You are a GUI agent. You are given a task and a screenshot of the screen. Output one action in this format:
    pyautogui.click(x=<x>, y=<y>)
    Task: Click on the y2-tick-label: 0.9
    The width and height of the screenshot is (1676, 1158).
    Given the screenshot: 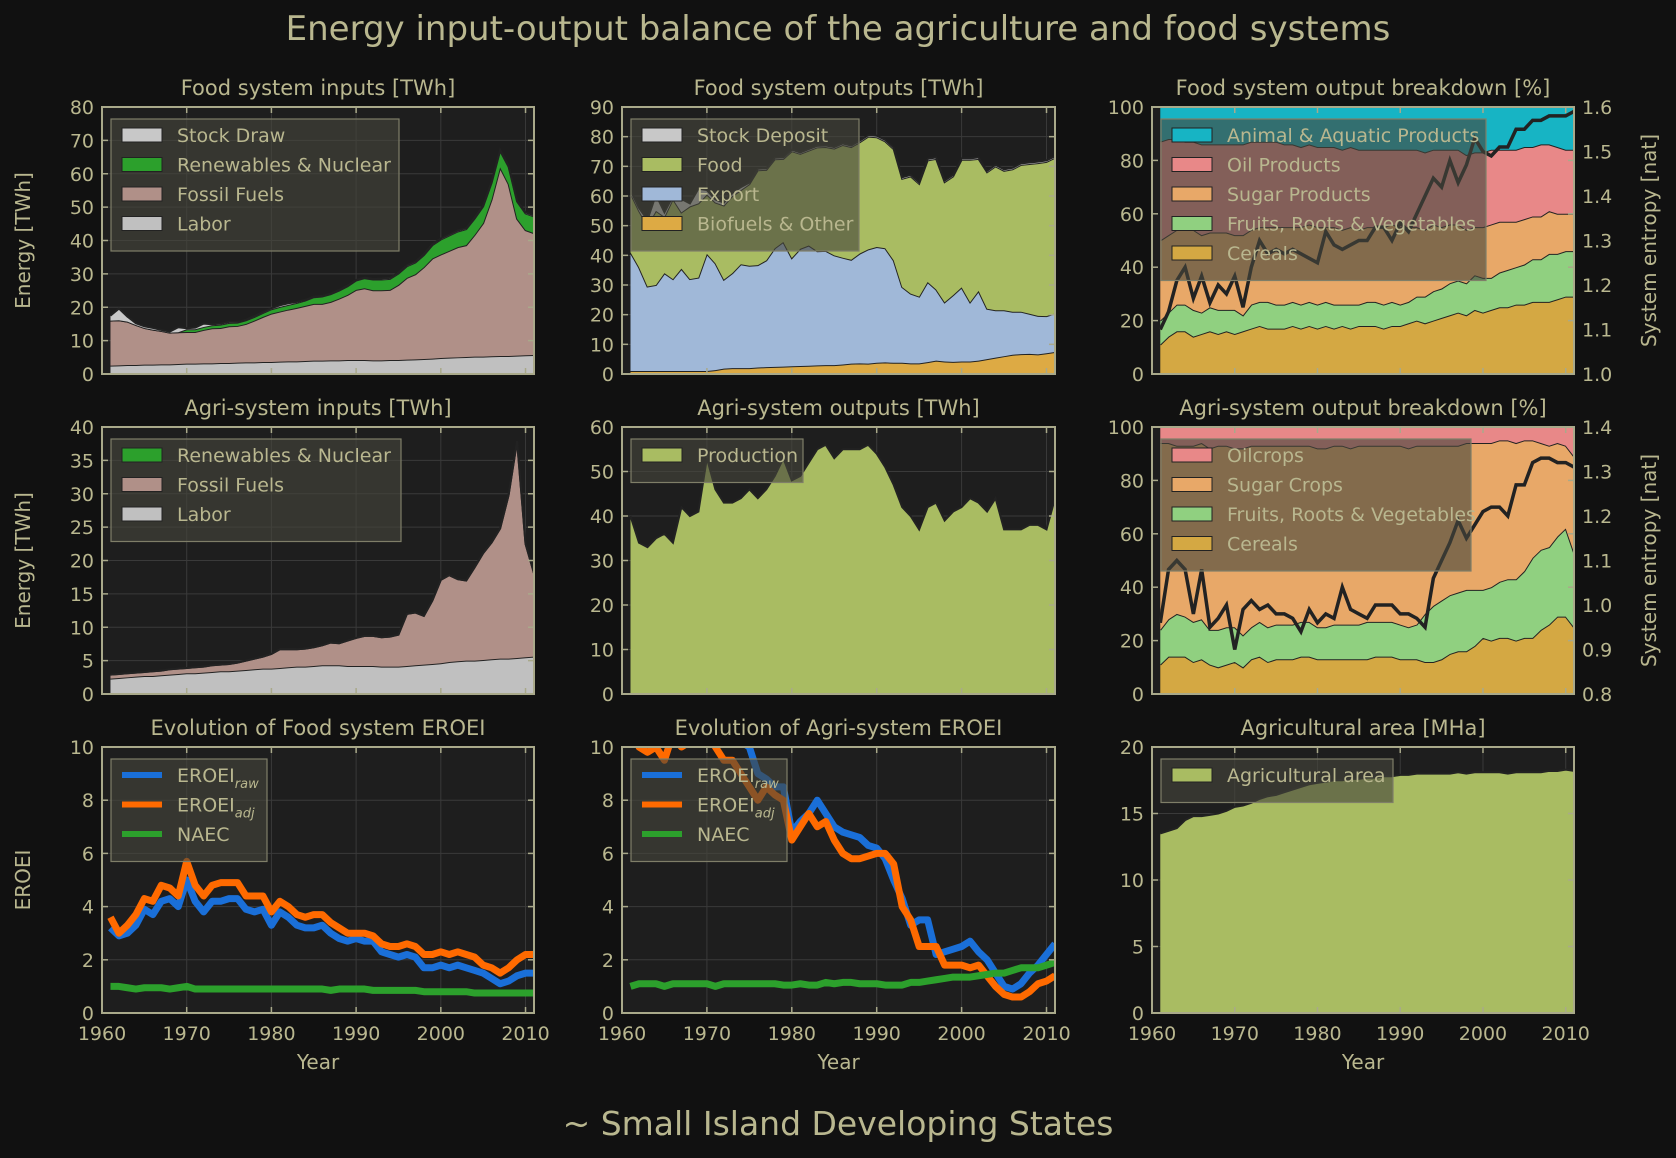 What is the action you would take?
    pyautogui.click(x=1597, y=651)
    